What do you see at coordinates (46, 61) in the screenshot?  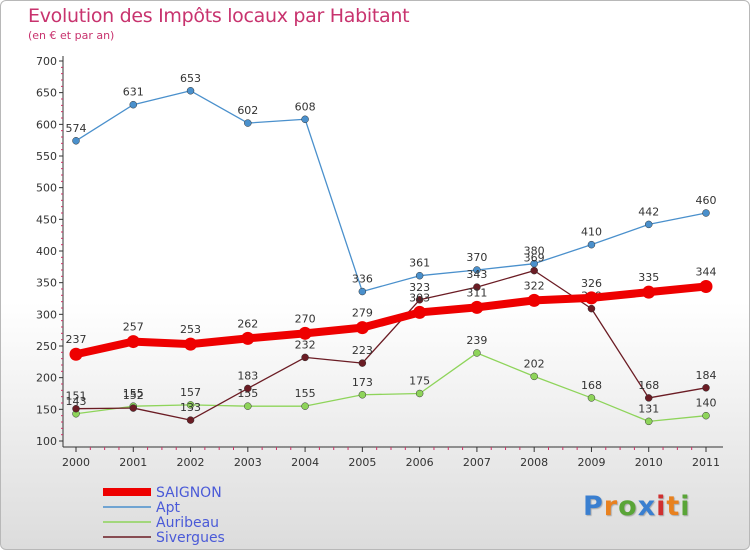 I see `y-tick-label: 700` at bounding box center [46, 61].